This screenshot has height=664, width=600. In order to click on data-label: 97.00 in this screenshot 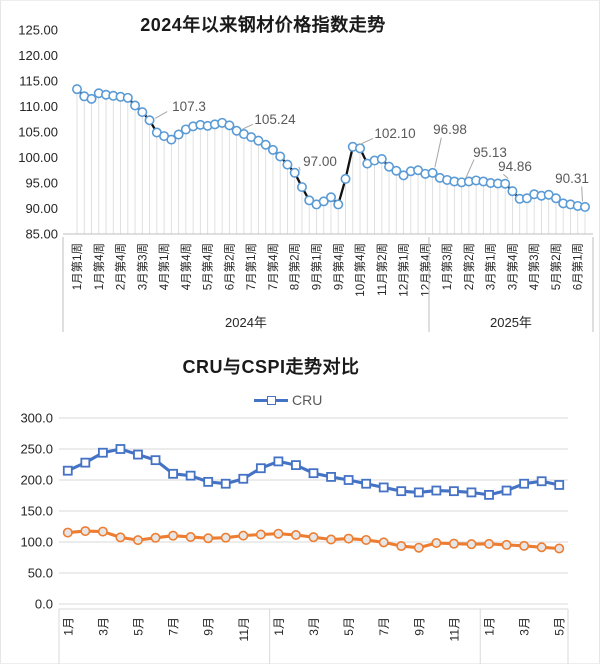, I will do `click(320, 161)`.